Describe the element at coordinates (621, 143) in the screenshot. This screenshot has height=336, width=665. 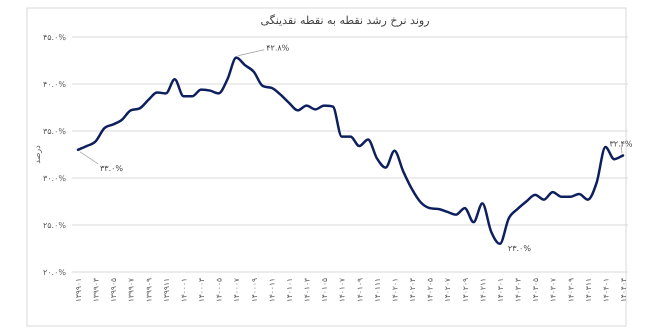
I see `annotation: ۳۲.۴%` at that location.